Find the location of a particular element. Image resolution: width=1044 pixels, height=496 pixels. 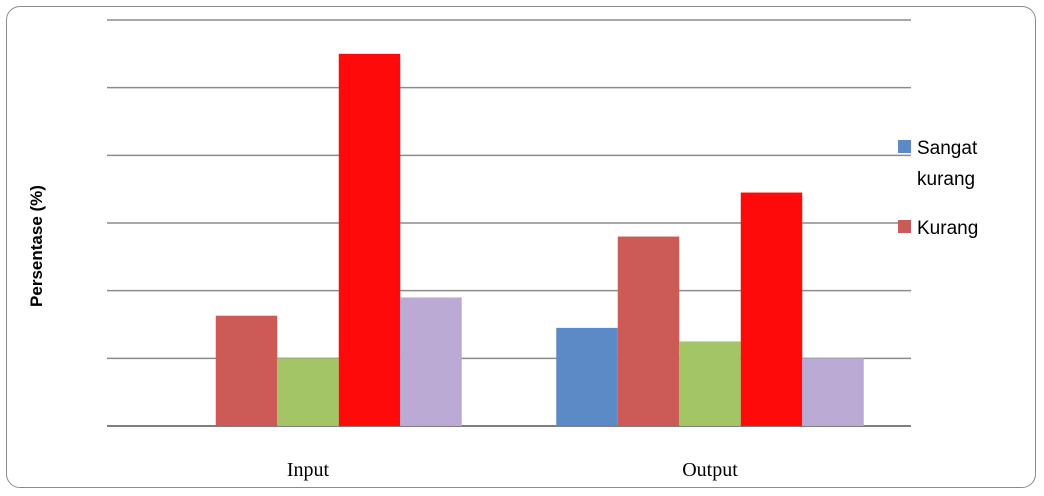

legend: Sangat kurang Kurang is located at coordinates (938, 188).